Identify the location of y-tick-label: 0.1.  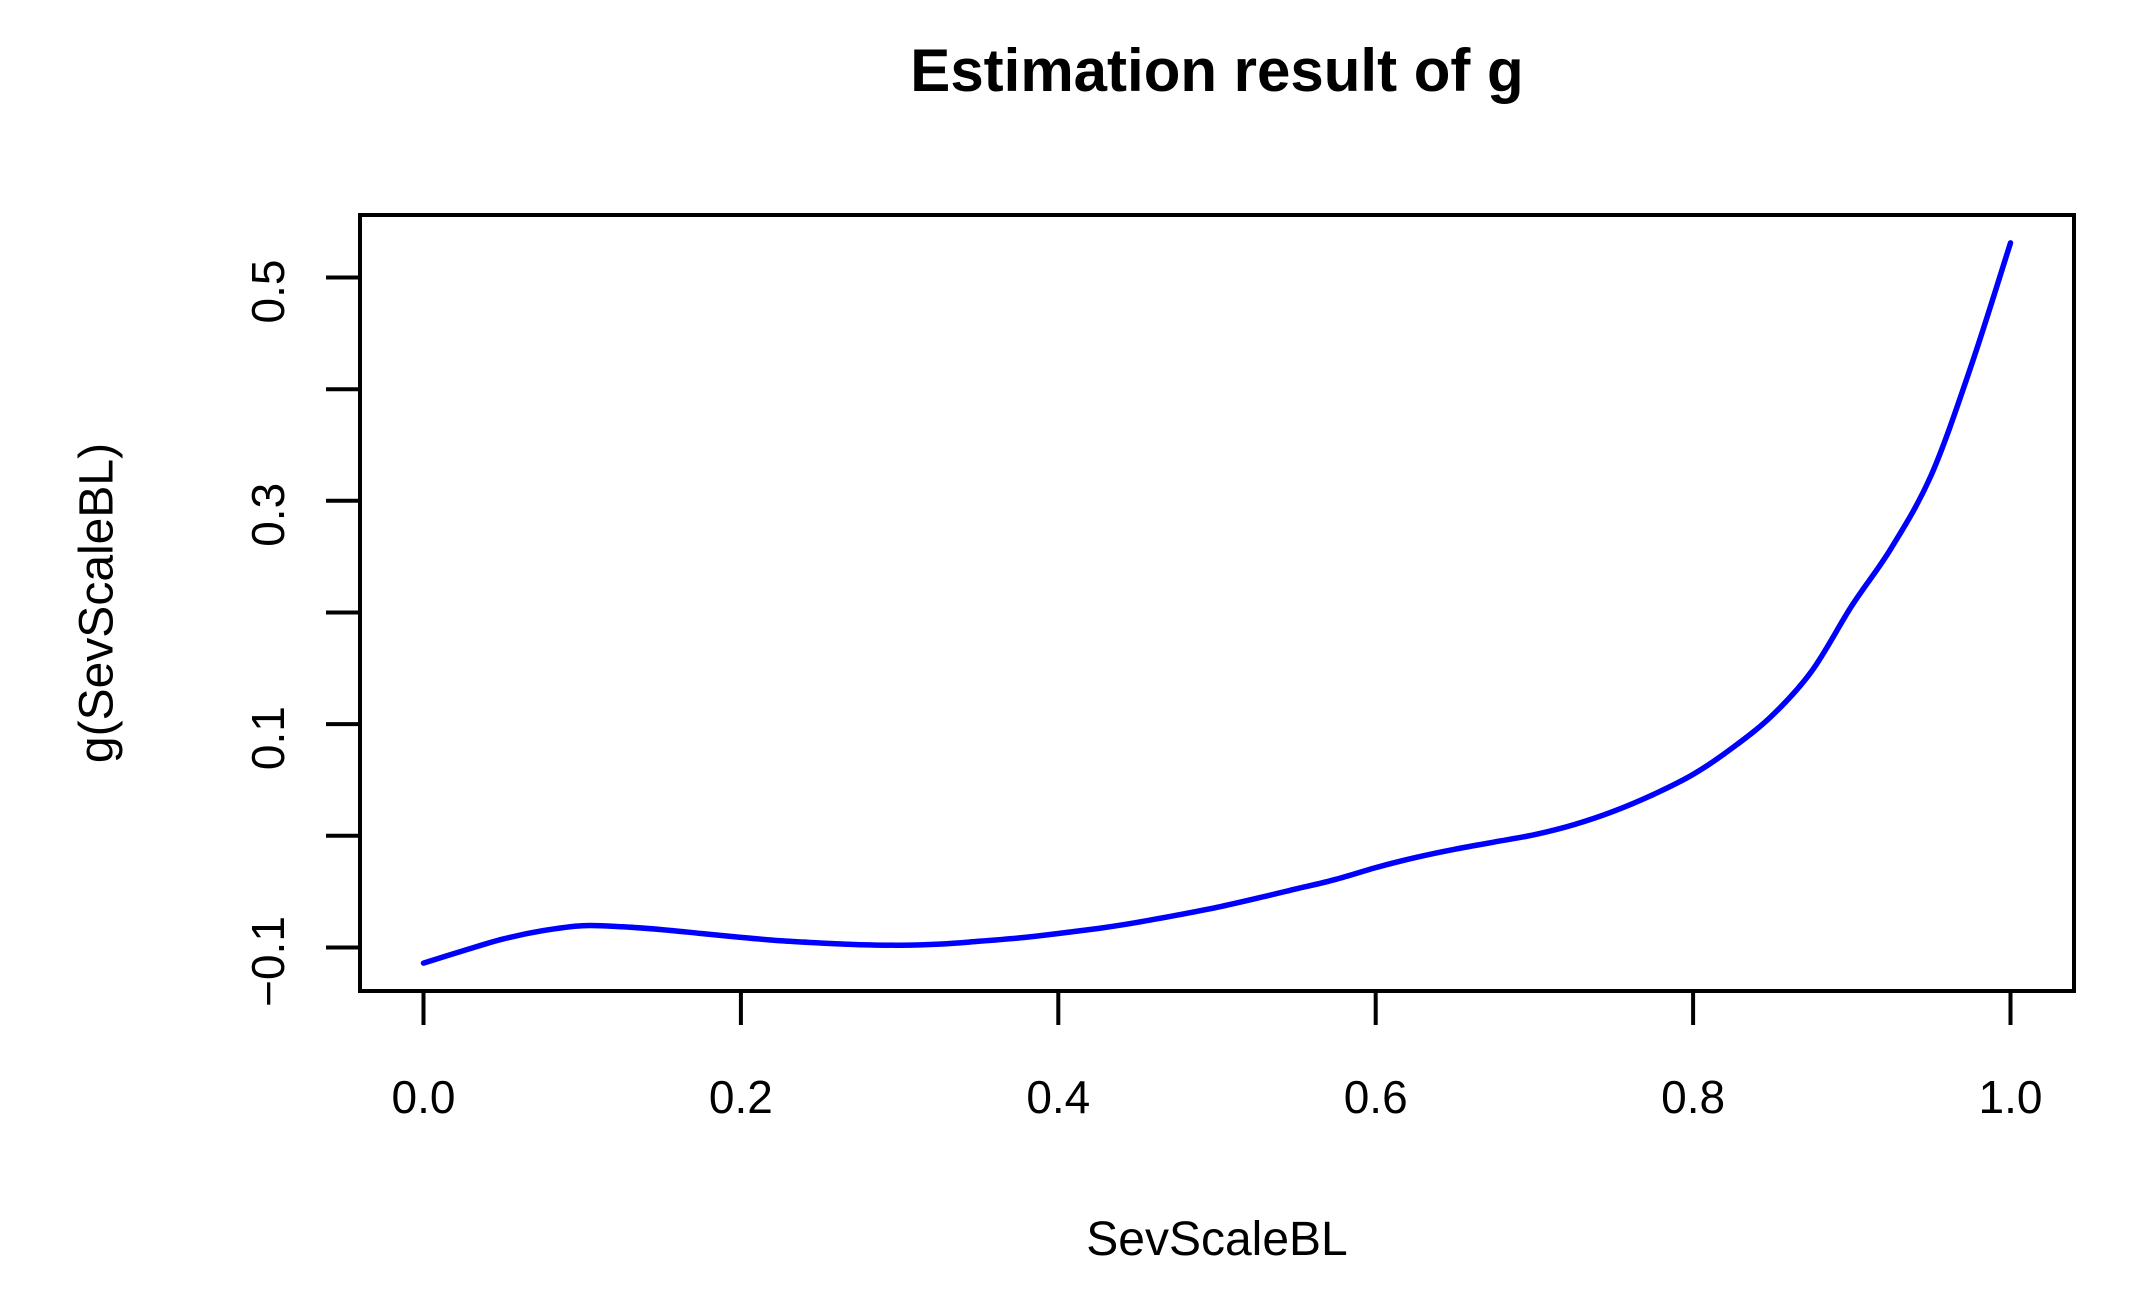
(268, 738).